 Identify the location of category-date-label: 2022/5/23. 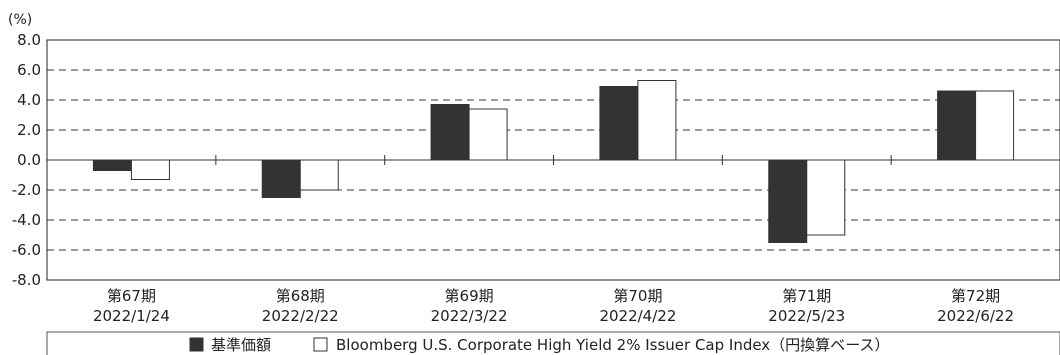
(806, 316).